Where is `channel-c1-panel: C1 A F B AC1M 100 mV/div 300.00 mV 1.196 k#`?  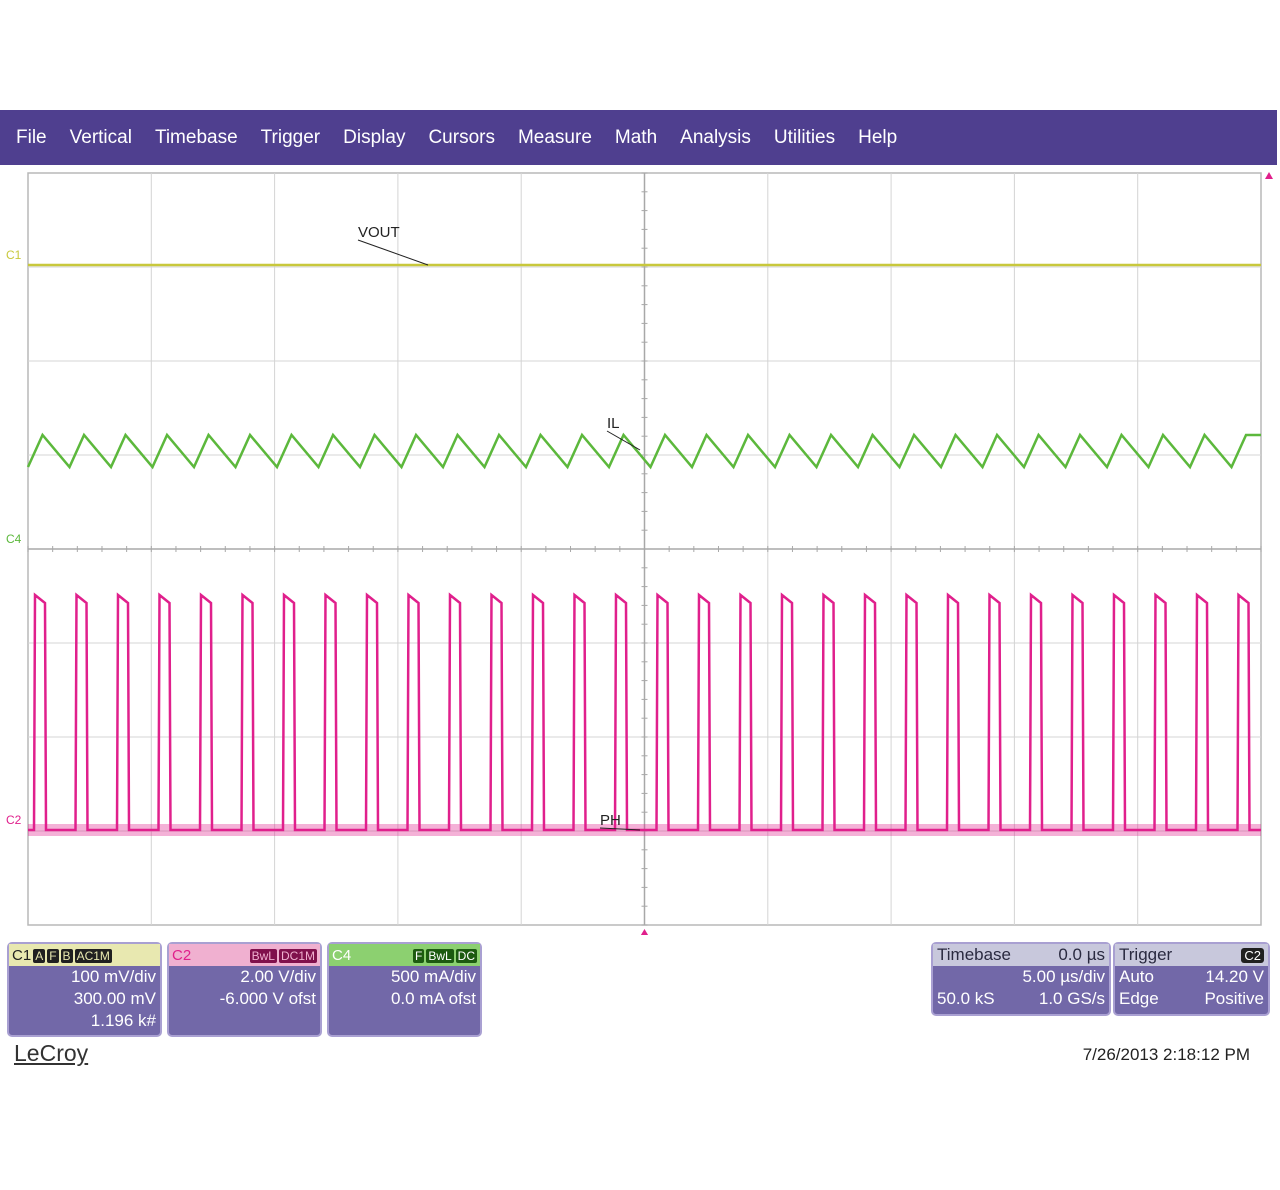
channel-c1-panel: C1 A F B AC1M 100 mV/div 300.00 mV 1.196 k# is located at coordinates (84, 989).